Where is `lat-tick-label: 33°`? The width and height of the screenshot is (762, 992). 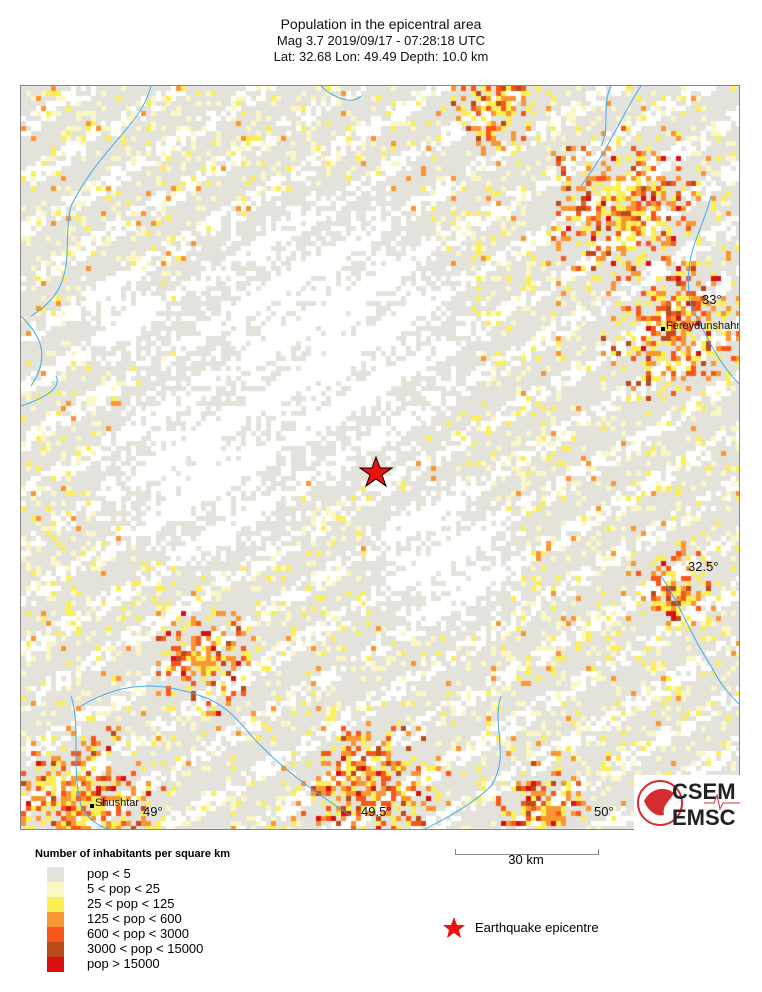 lat-tick-label: 33° is located at coordinates (712, 299).